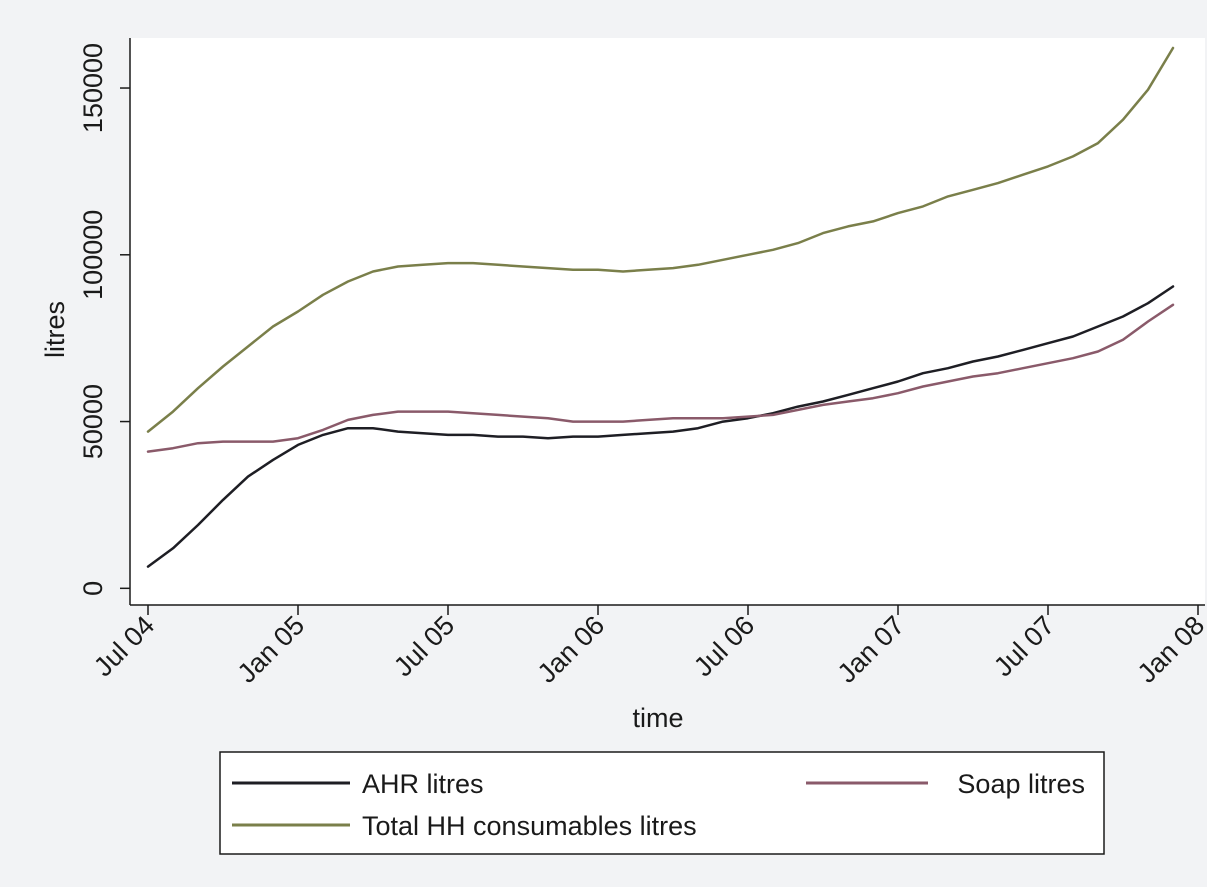  Describe the element at coordinates (1021, 784) in the screenshot. I see `legend-label-soap-litres: Soap litres` at that location.